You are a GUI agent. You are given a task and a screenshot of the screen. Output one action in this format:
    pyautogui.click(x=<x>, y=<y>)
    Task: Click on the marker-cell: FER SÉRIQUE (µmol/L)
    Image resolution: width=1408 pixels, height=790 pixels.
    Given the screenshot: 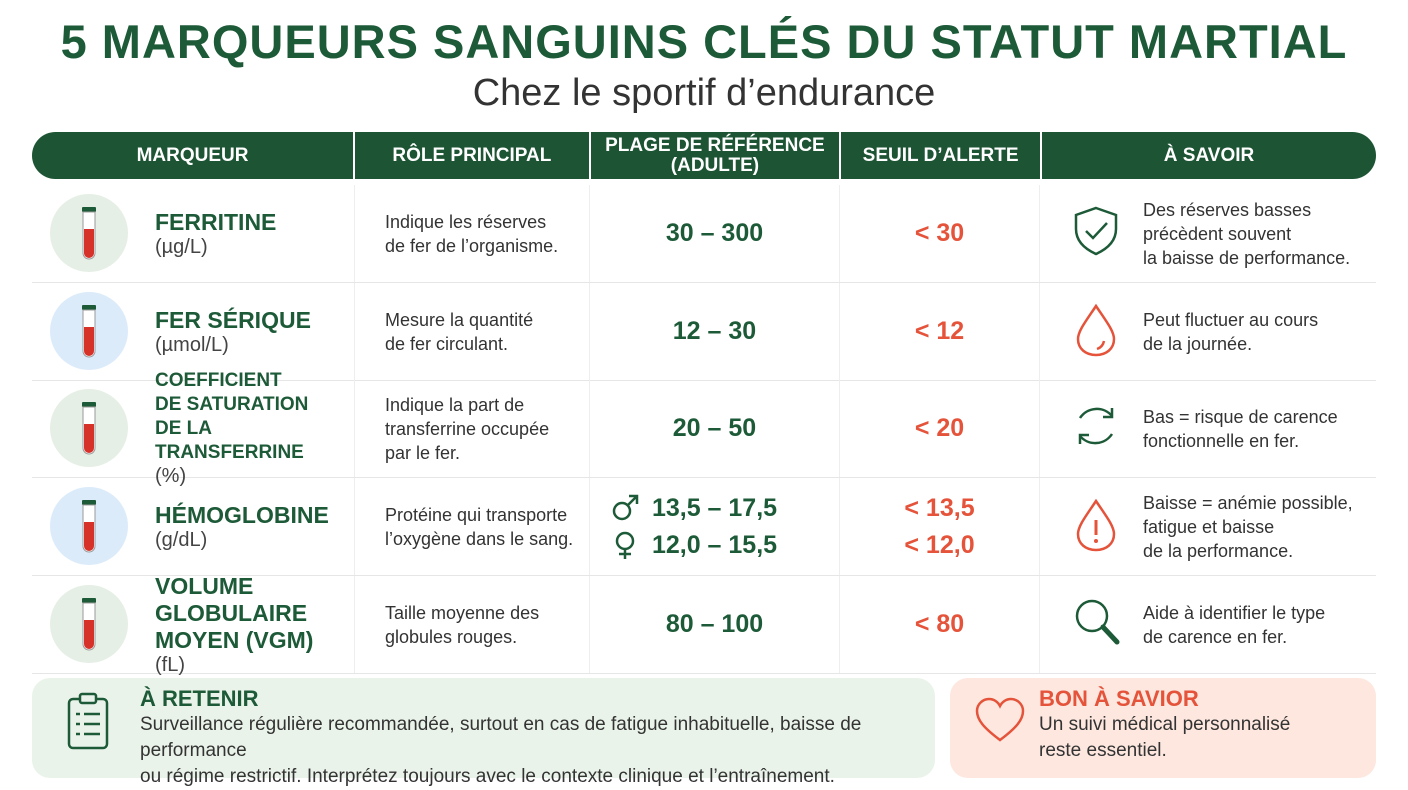 What is the action you would take?
    pyautogui.click(x=193, y=331)
    